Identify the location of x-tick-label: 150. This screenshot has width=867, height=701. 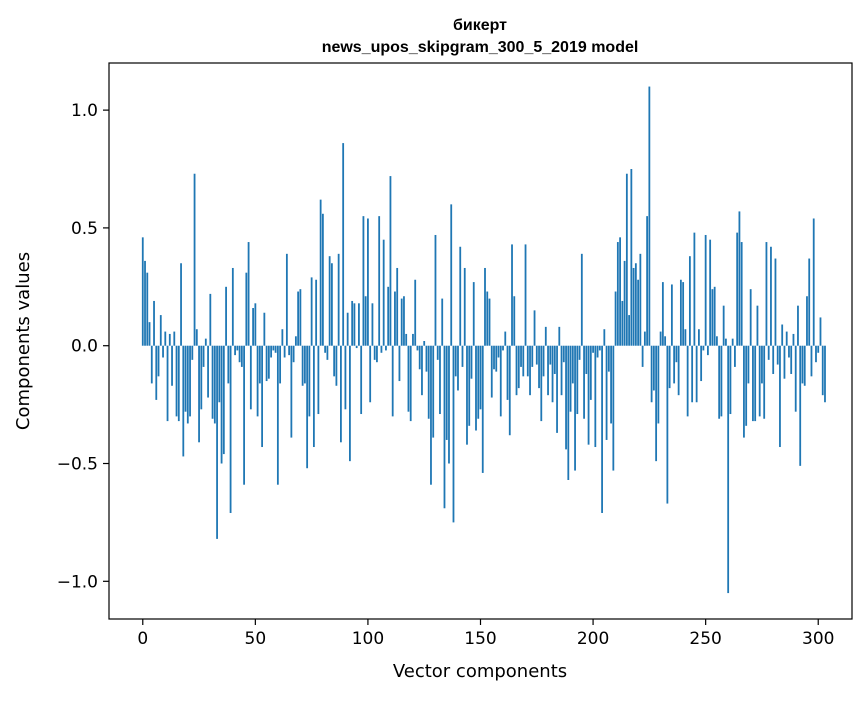
(480, 639).